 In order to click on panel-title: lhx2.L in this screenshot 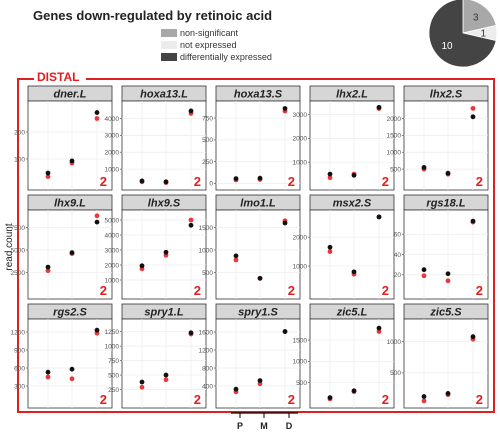, I will do `click(352, 95)`.